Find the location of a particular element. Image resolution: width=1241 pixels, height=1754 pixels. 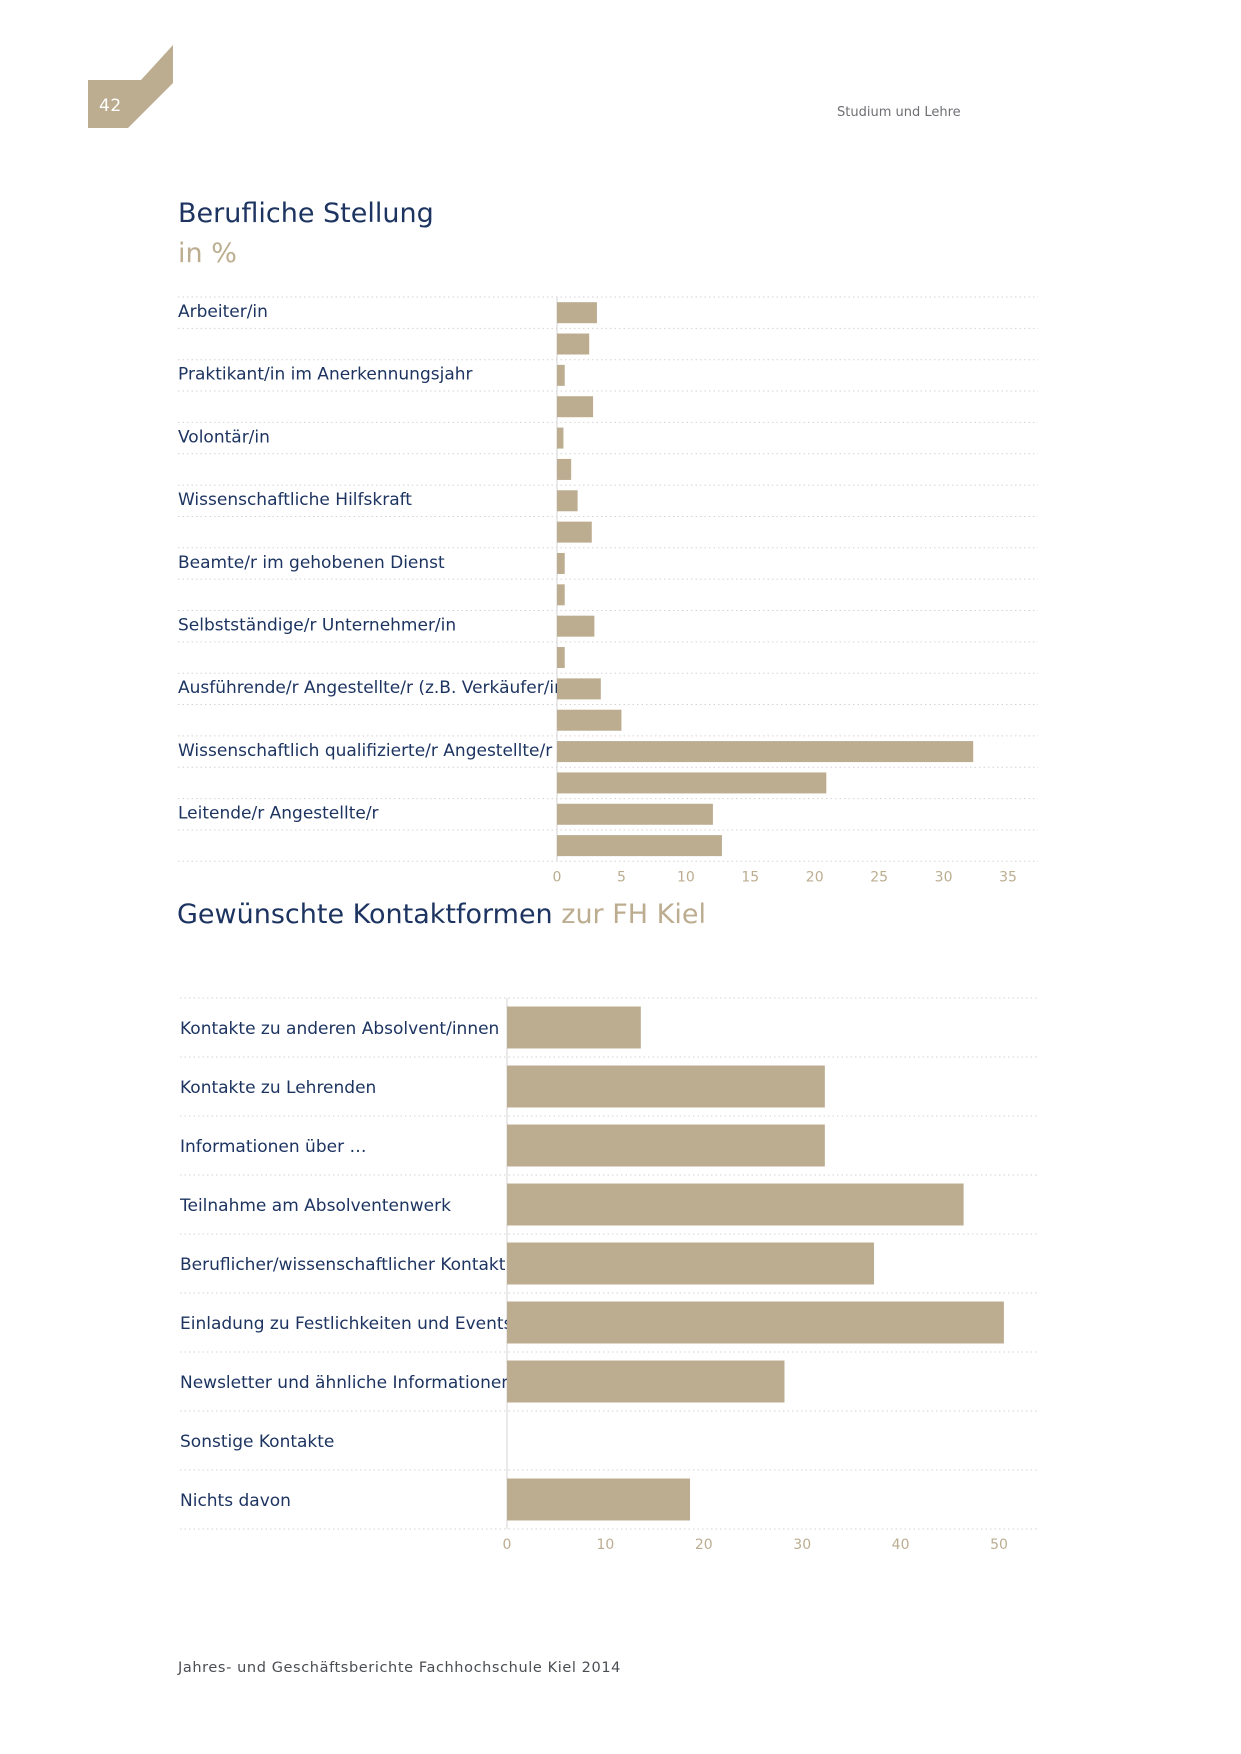

category-label: Arbeiter/in is located at coordinates (223, 312).